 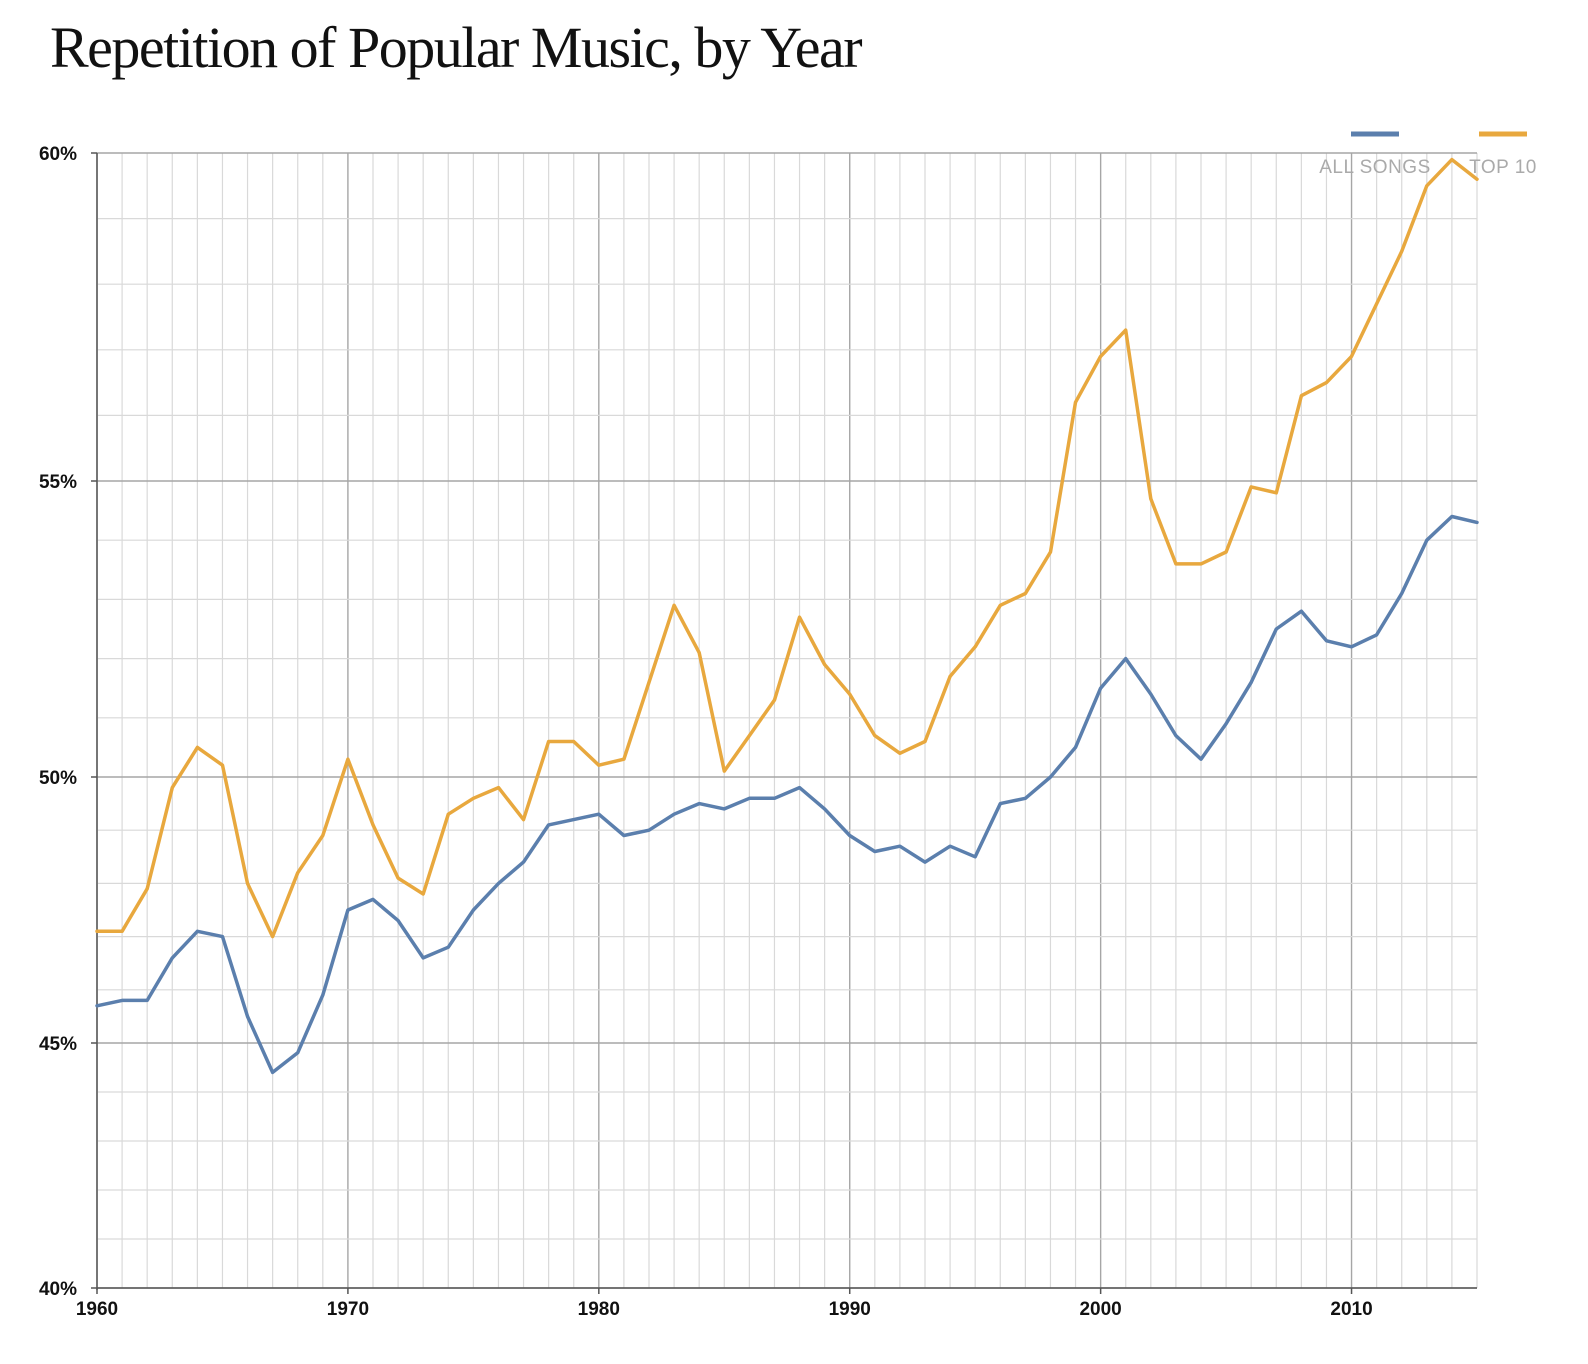 What do you see at coordinates (58, 778) in the screenshot?
I see `y-tick-label: 50%` at bounding box center [58, 778].